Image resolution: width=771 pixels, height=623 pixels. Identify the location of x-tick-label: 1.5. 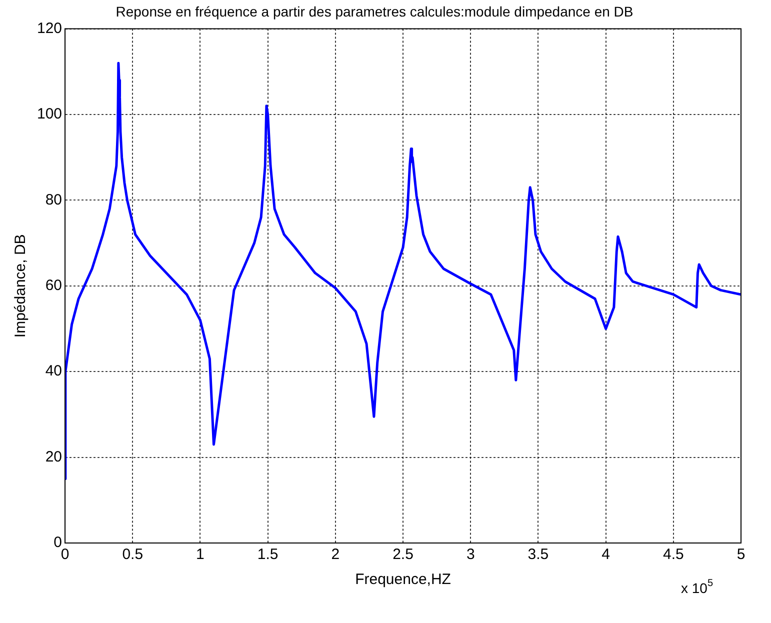
(267, 555).